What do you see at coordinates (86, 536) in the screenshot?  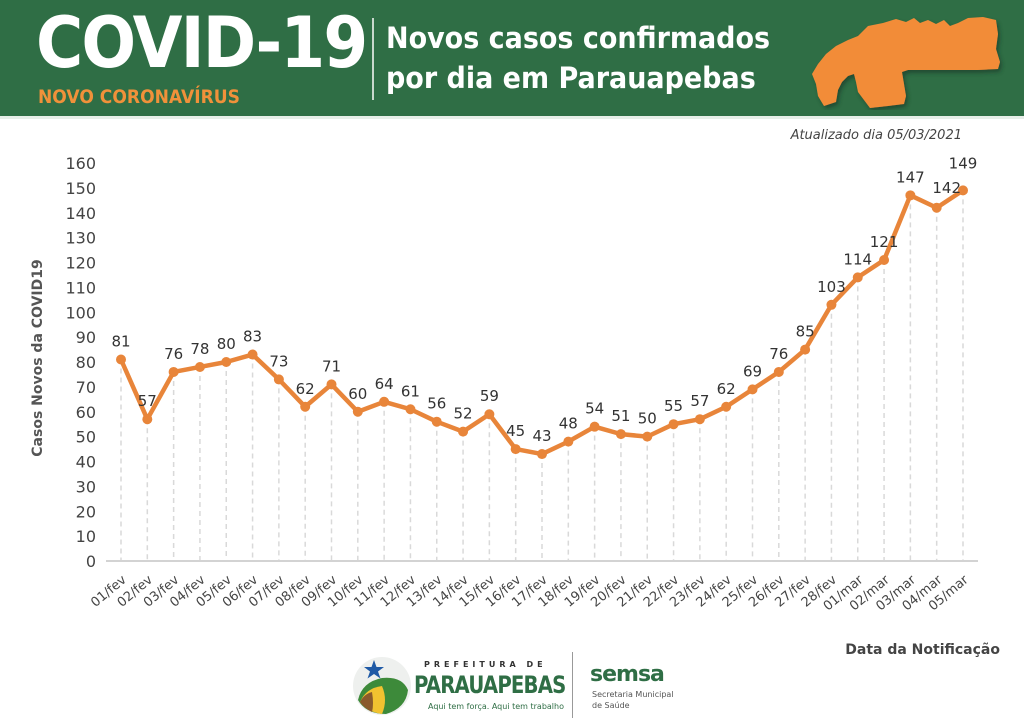 I see `y-tick-label: 10` at bounding box center [86, 536].